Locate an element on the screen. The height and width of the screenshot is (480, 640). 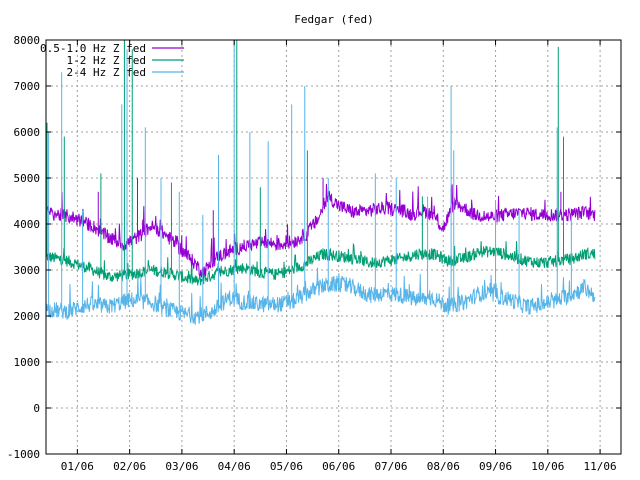
y-tick-label: -1000 is located at coordinates (23, 454).